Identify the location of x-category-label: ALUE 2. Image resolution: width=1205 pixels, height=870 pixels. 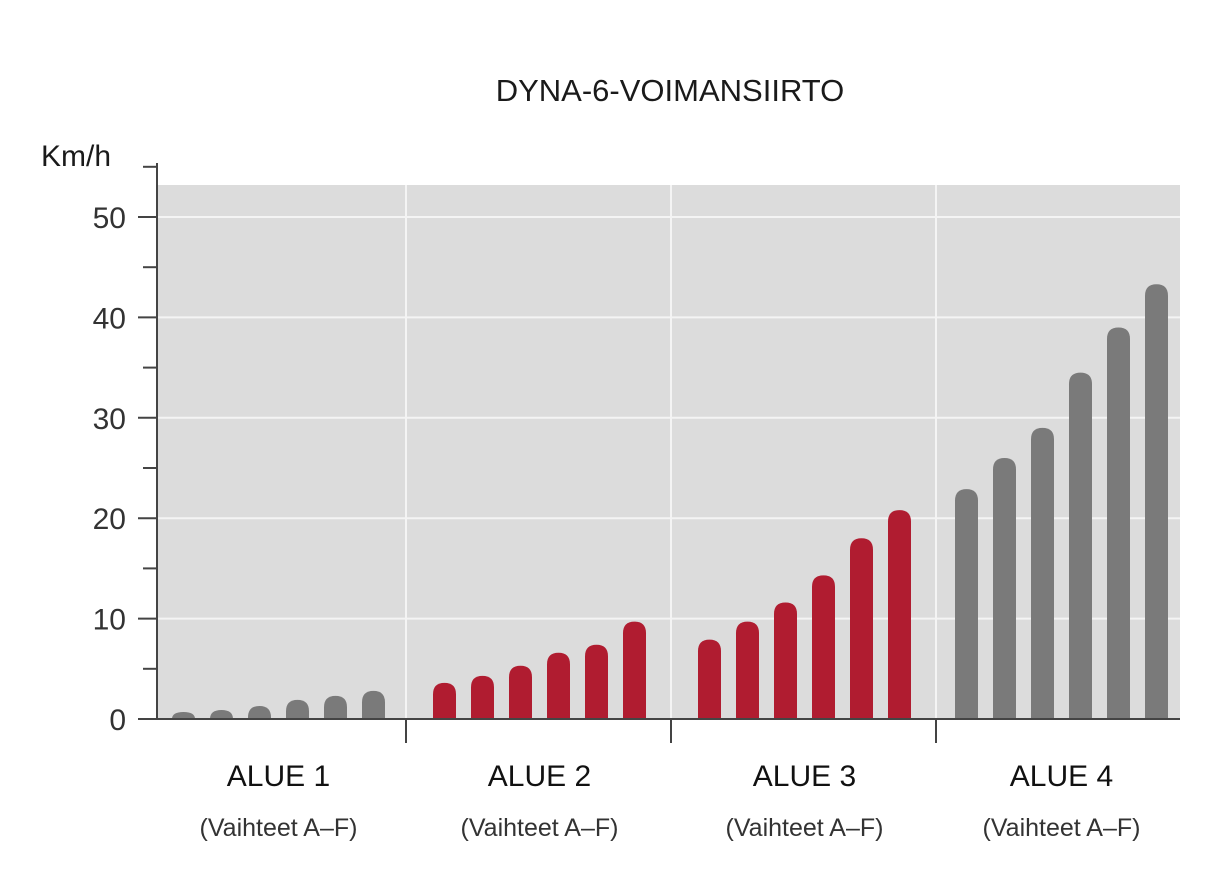
(539, 776).